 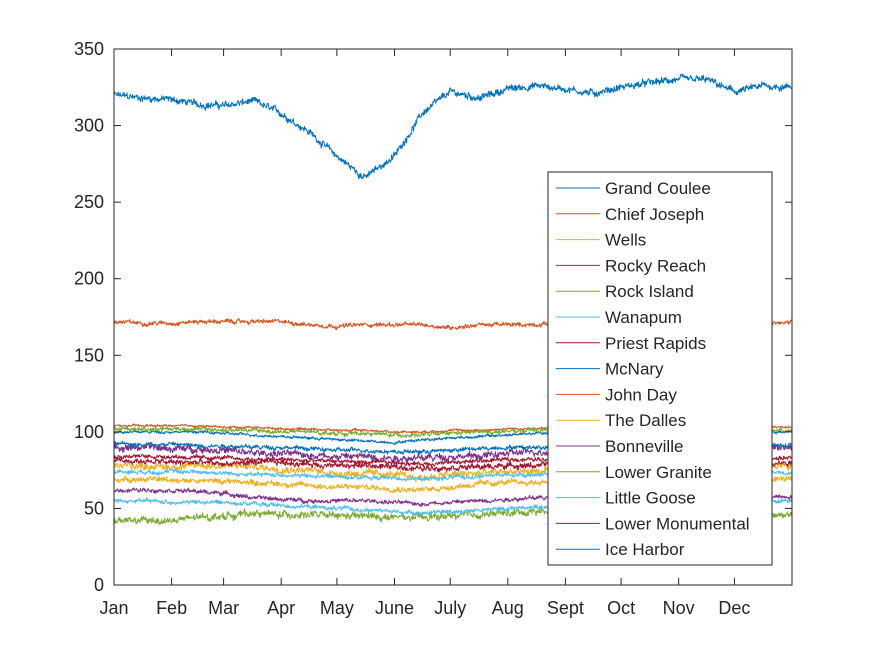 What do you see at coordinates (453, 126) in the screenshot?
I see `series-line-grand-coulee` at bounding box center [453, 126].